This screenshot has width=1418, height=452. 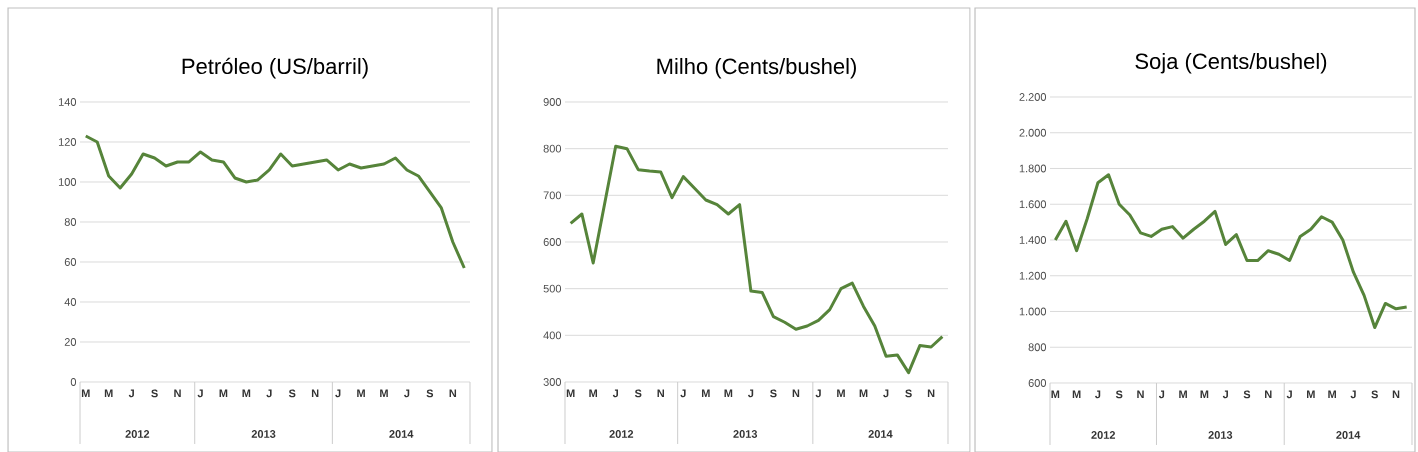 I want to click on y-tick-label: 1.000, so click(x=1033, y=311).